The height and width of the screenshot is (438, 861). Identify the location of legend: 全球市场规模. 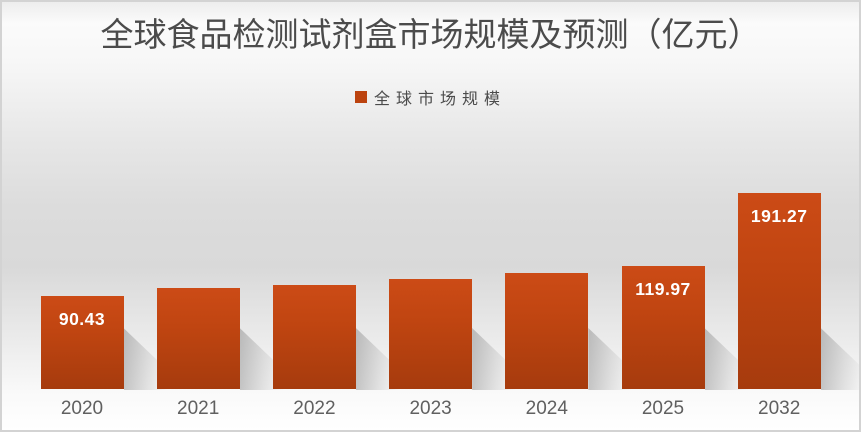
(430, 97).